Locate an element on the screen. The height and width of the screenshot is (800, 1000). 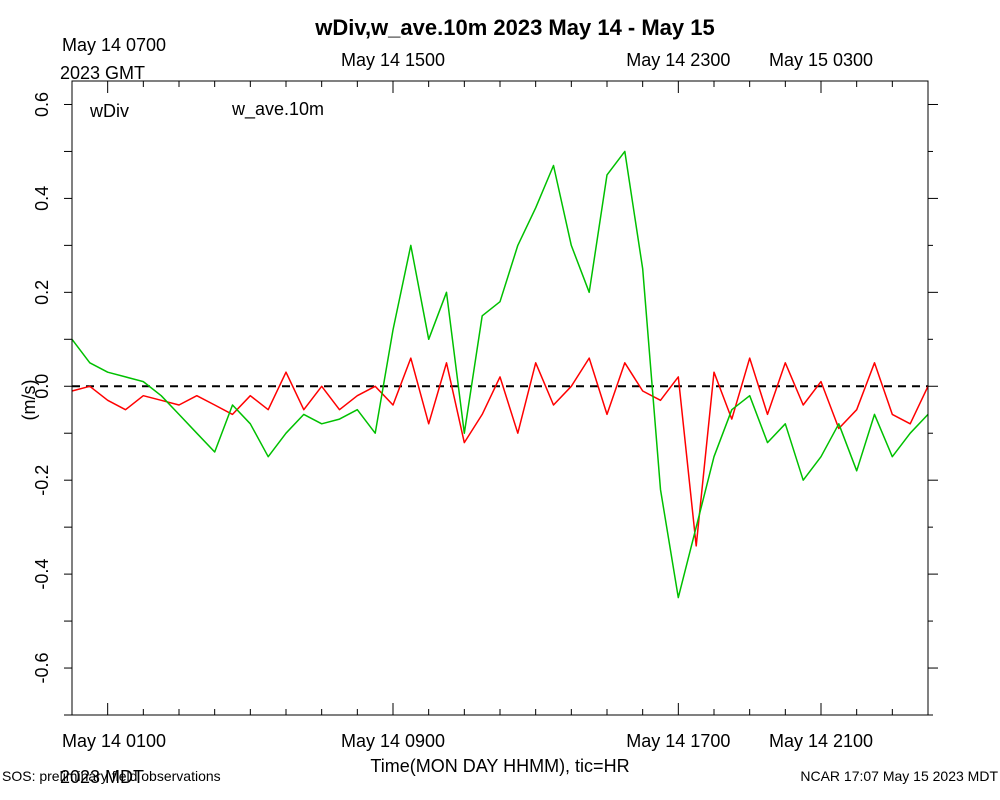
bottom-timezone-label: 2023 MDT is located at coordinates (102, 777).